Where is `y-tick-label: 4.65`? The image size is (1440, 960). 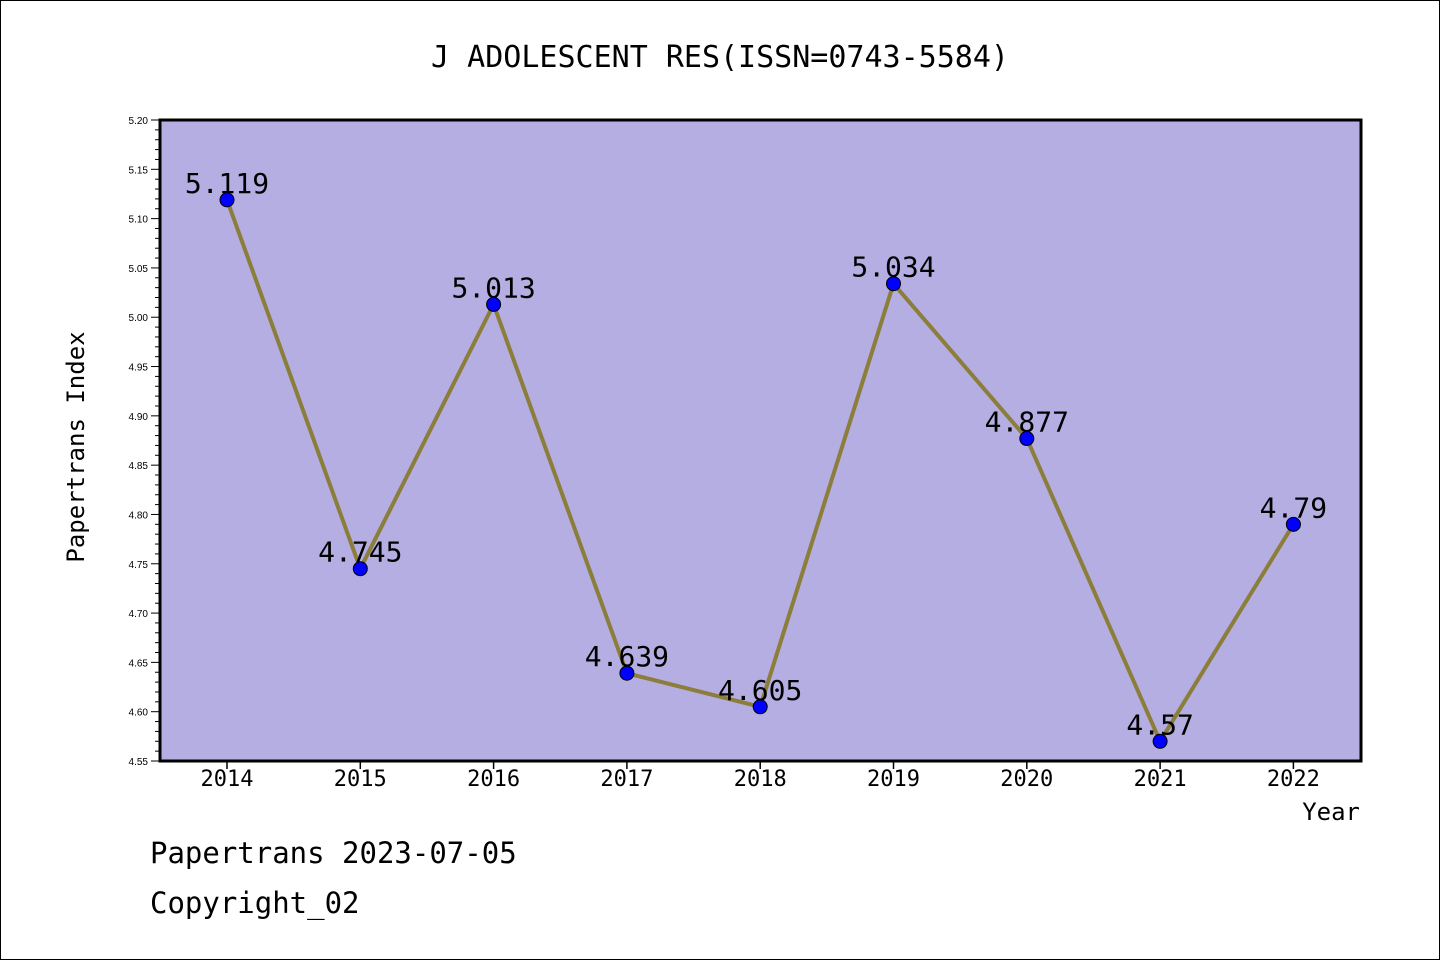 y-tick-label: 4.65 is located at coordinates (139, 663).